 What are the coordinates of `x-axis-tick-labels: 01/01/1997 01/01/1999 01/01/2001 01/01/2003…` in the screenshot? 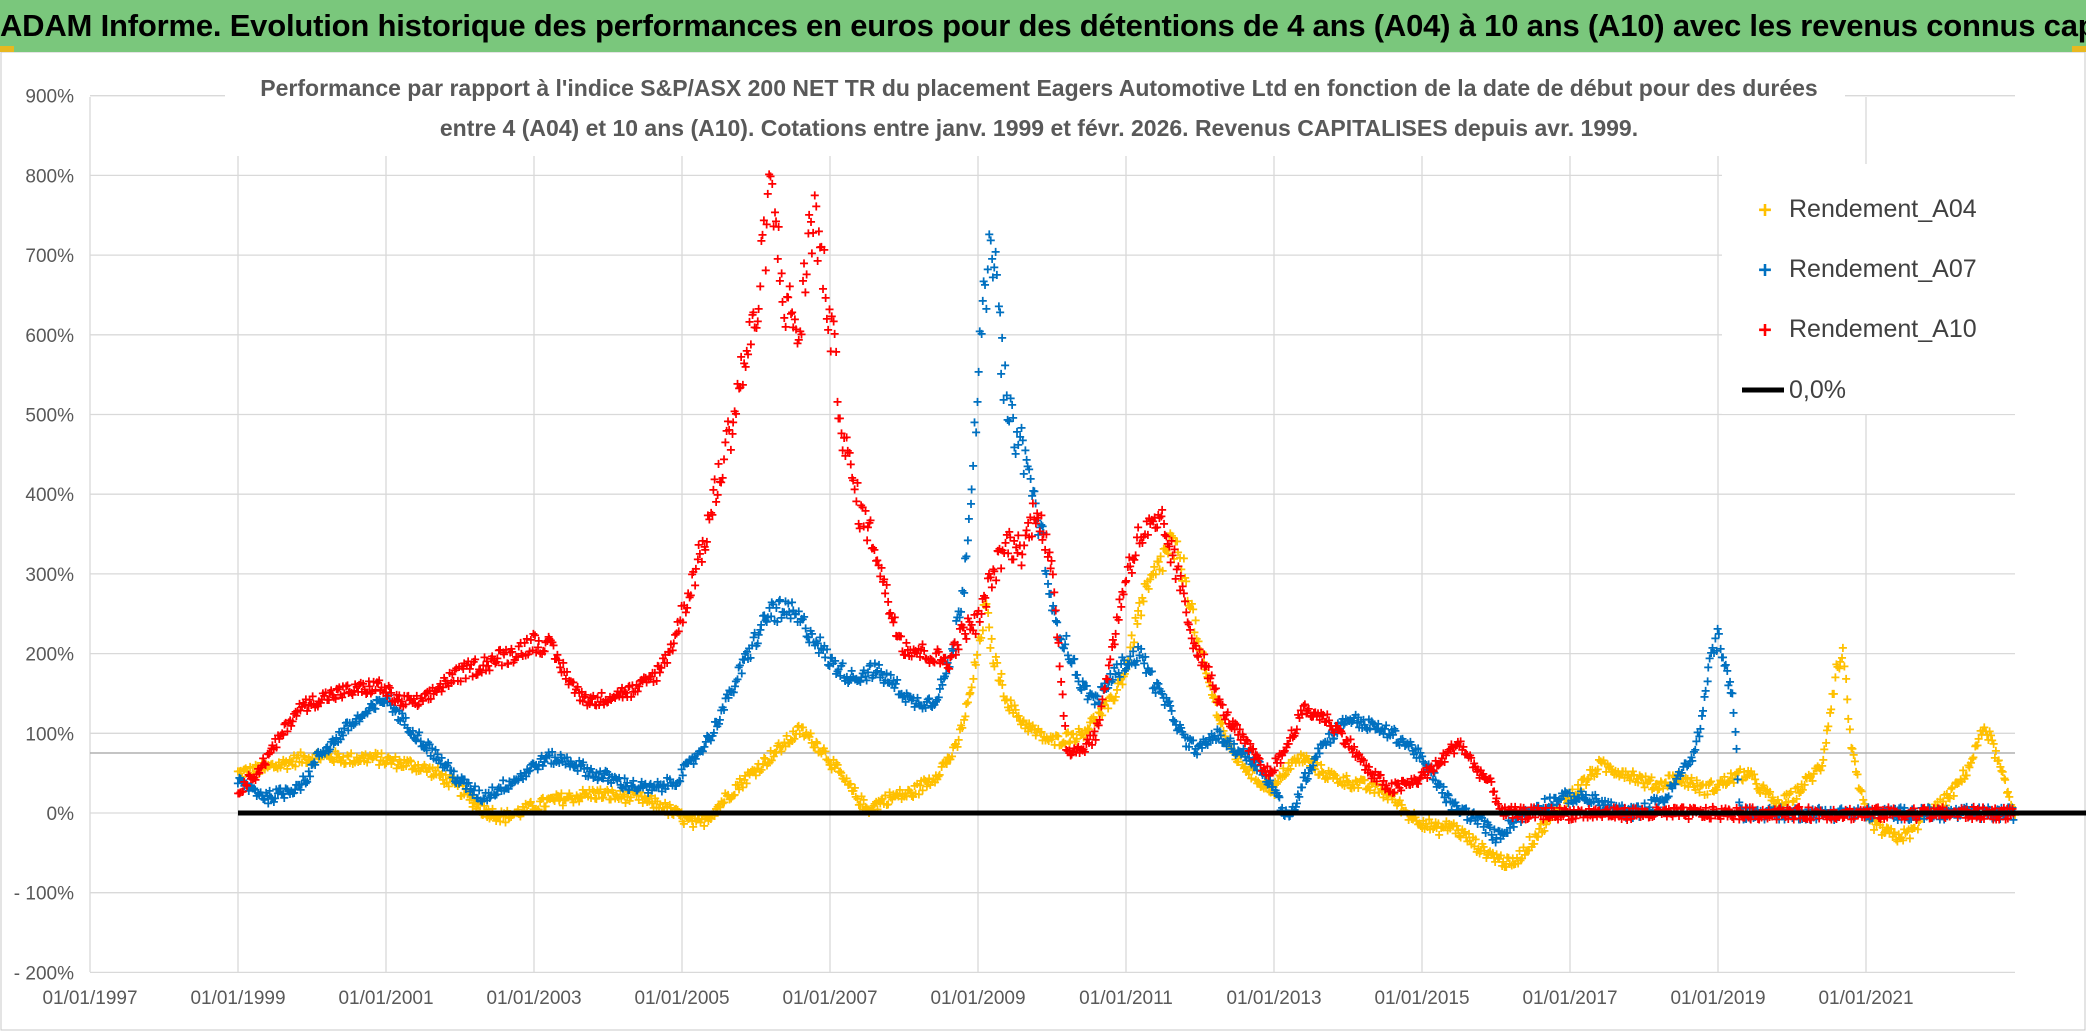 It's located at (977, 998).